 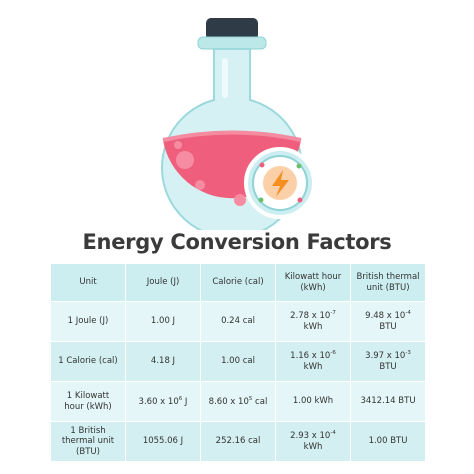 I want to click on table-cell: 3.60 x 106 J, so click(x=163, y=401).